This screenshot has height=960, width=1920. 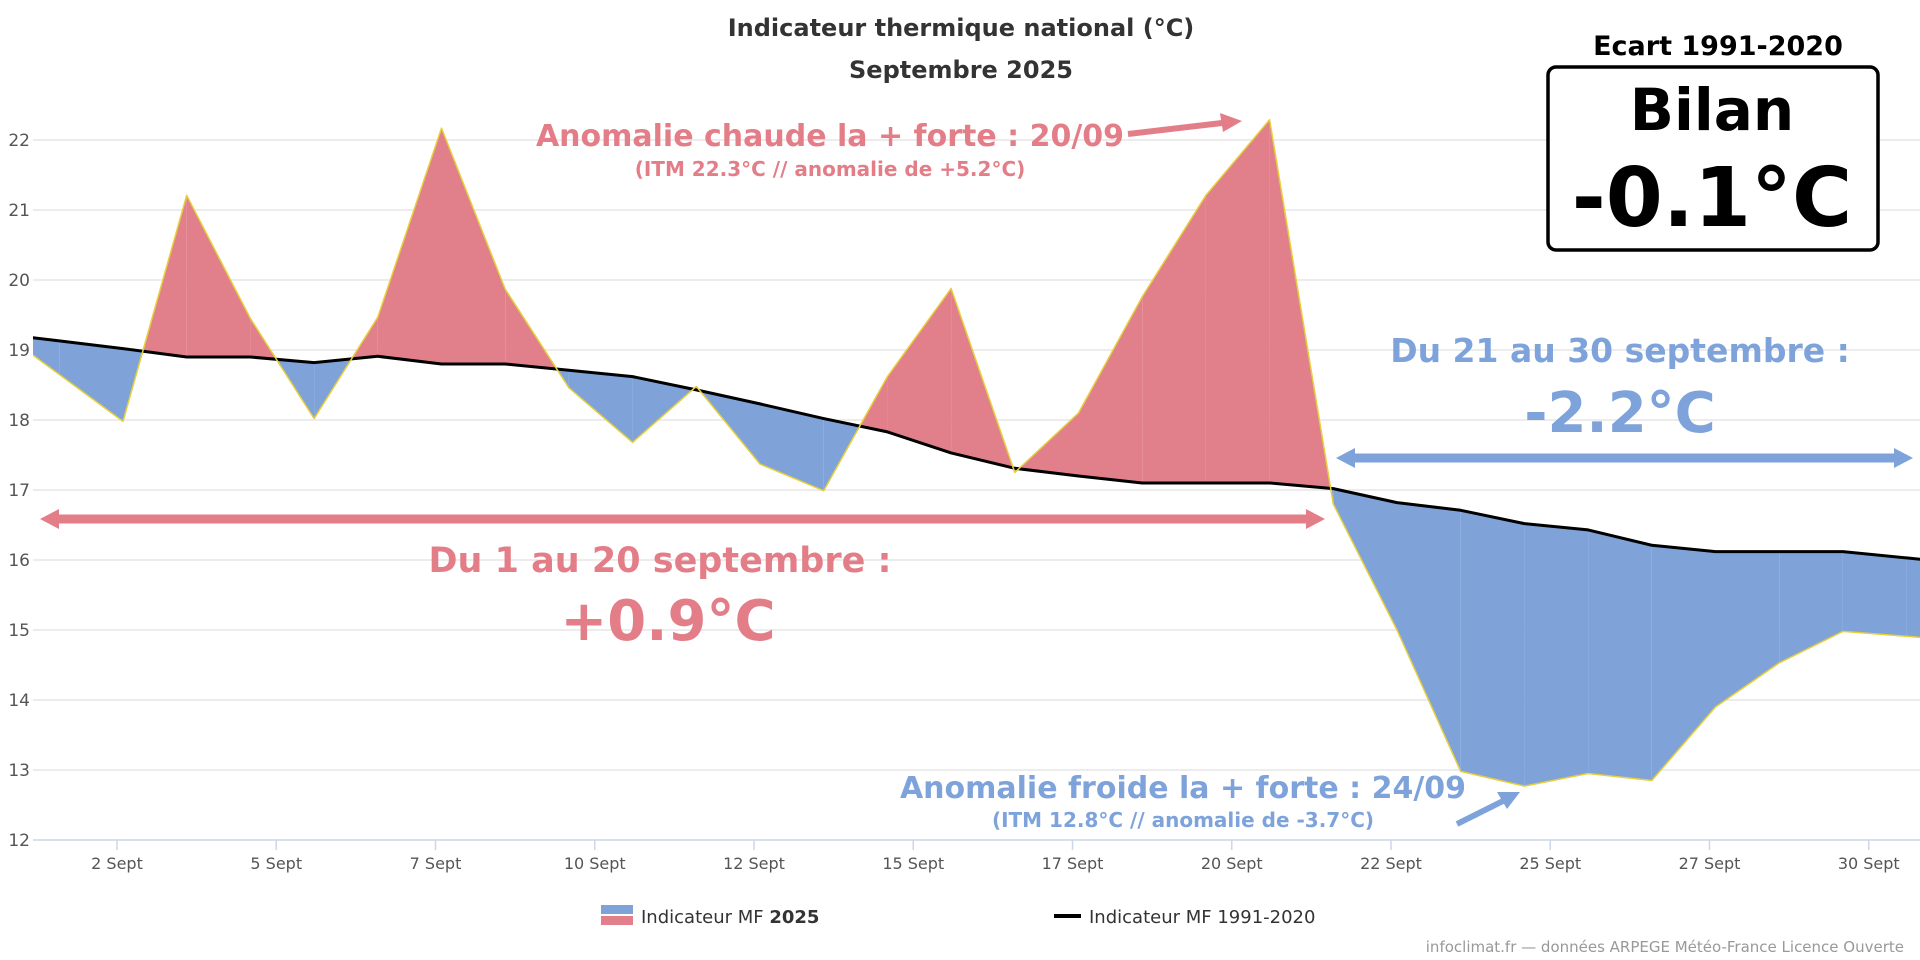 I want to click on y-tick-label: 13, so click(x=19, y=771).